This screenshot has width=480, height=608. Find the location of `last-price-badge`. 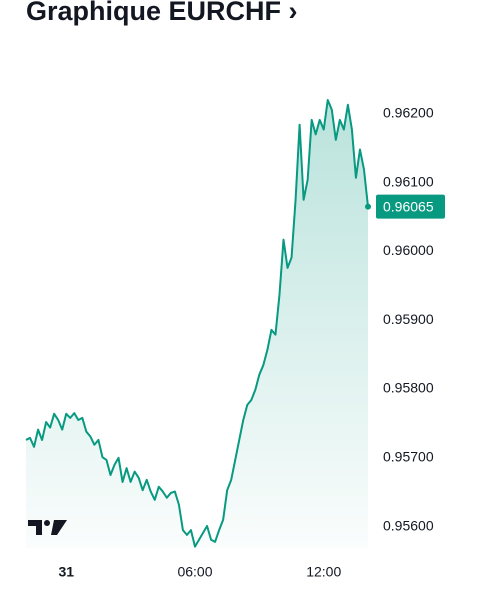

last-price-badge is located at coordinates (410, 206).